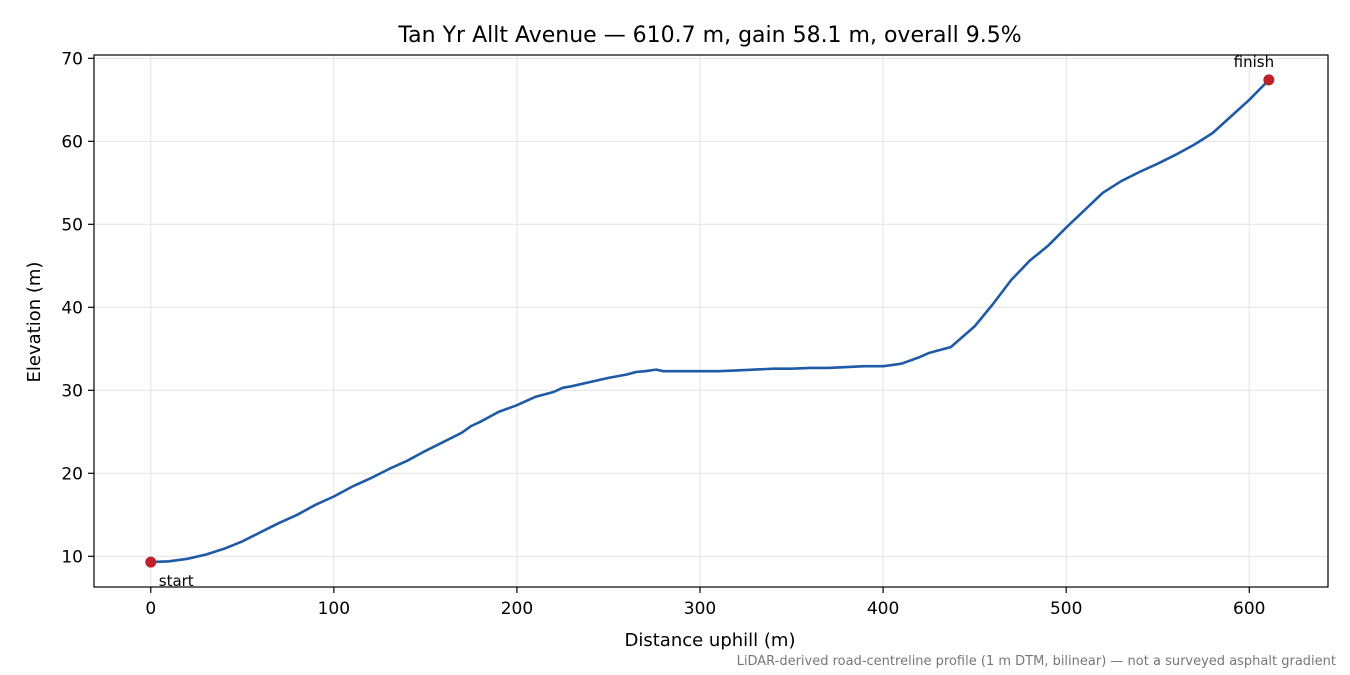  Describe the element at coordinates (72, 391) in the screenshot. I see `y-tick-label: 30` at that location.